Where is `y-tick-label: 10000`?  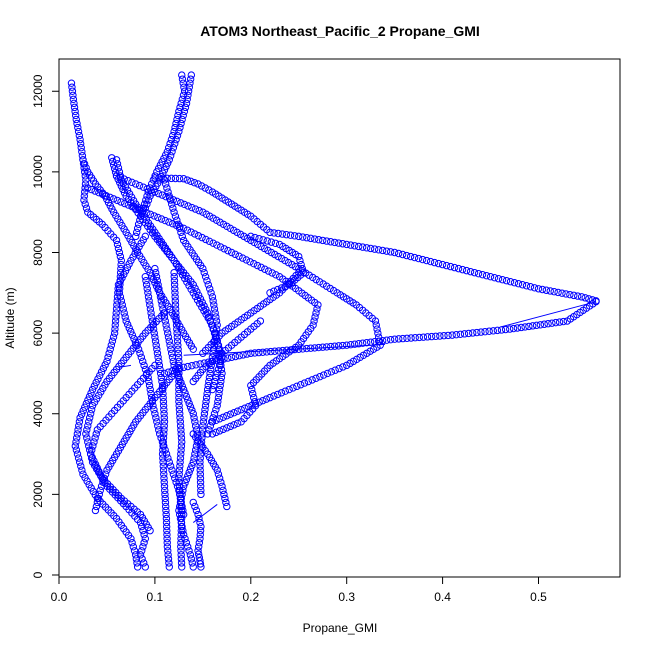
y-tick-label: 10000 is located at coordinates (38, 172).